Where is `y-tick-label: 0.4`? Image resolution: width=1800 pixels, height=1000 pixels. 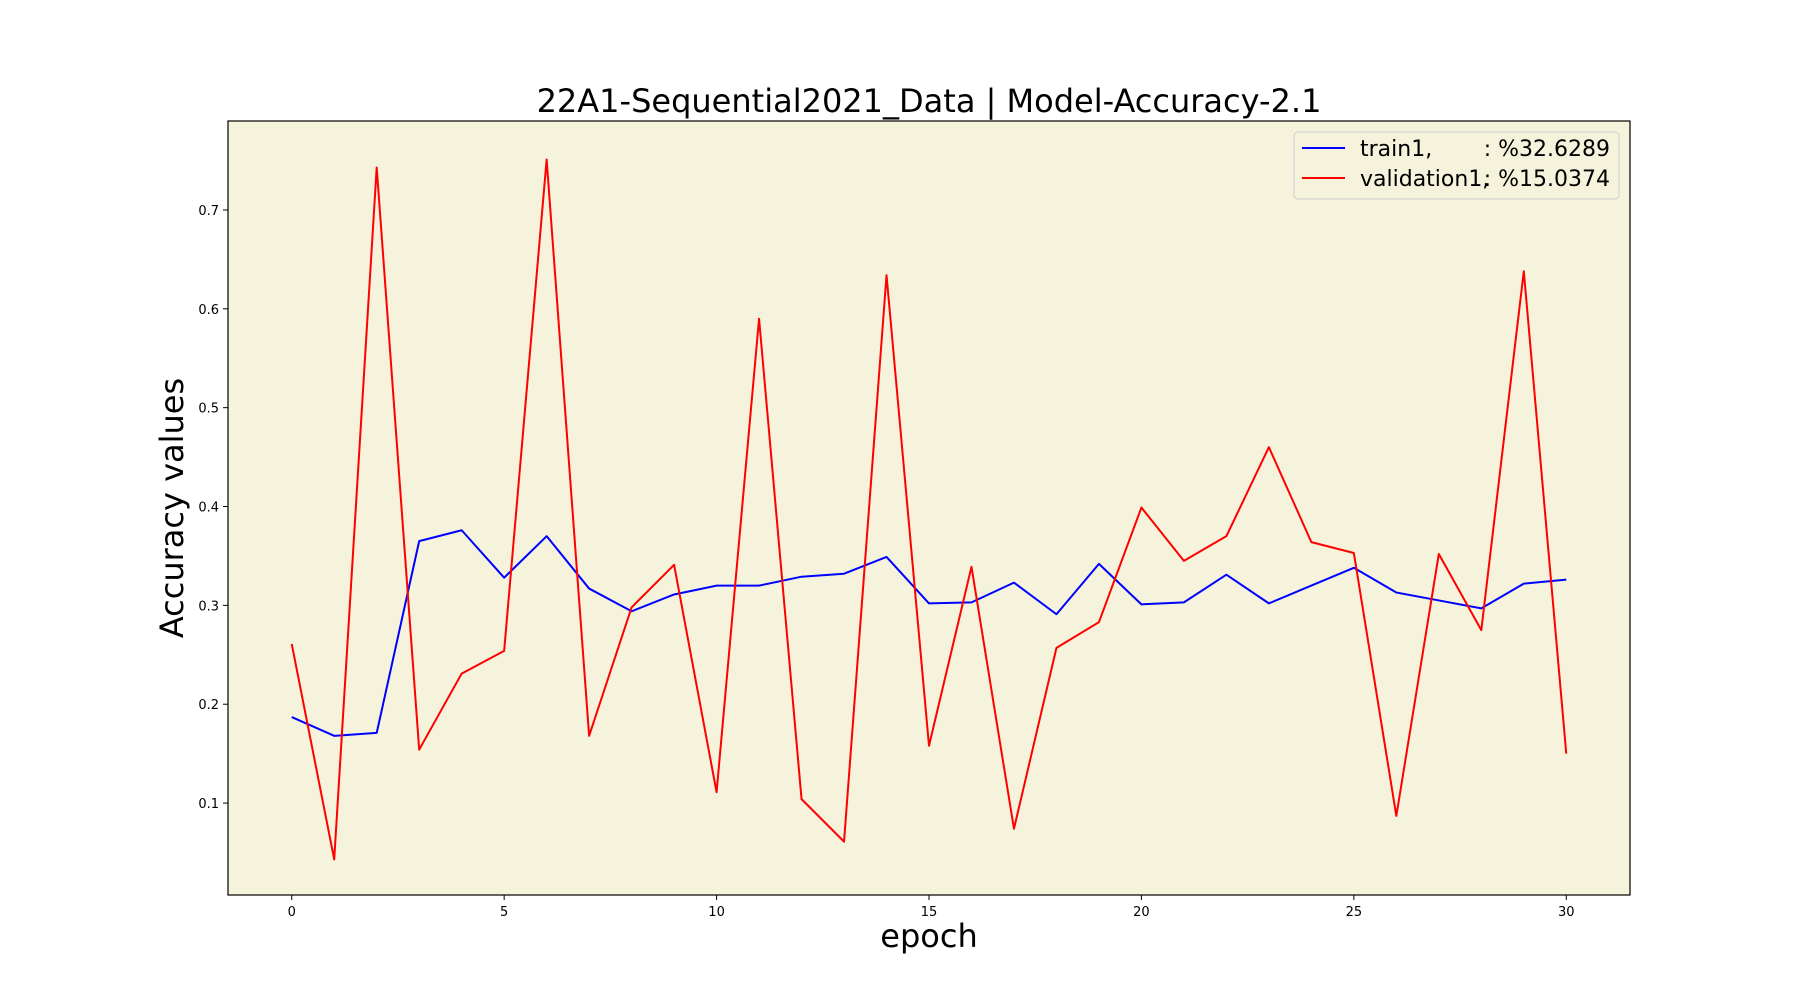
y-tick-label: 0.4 is located at coordinates (208, 508).